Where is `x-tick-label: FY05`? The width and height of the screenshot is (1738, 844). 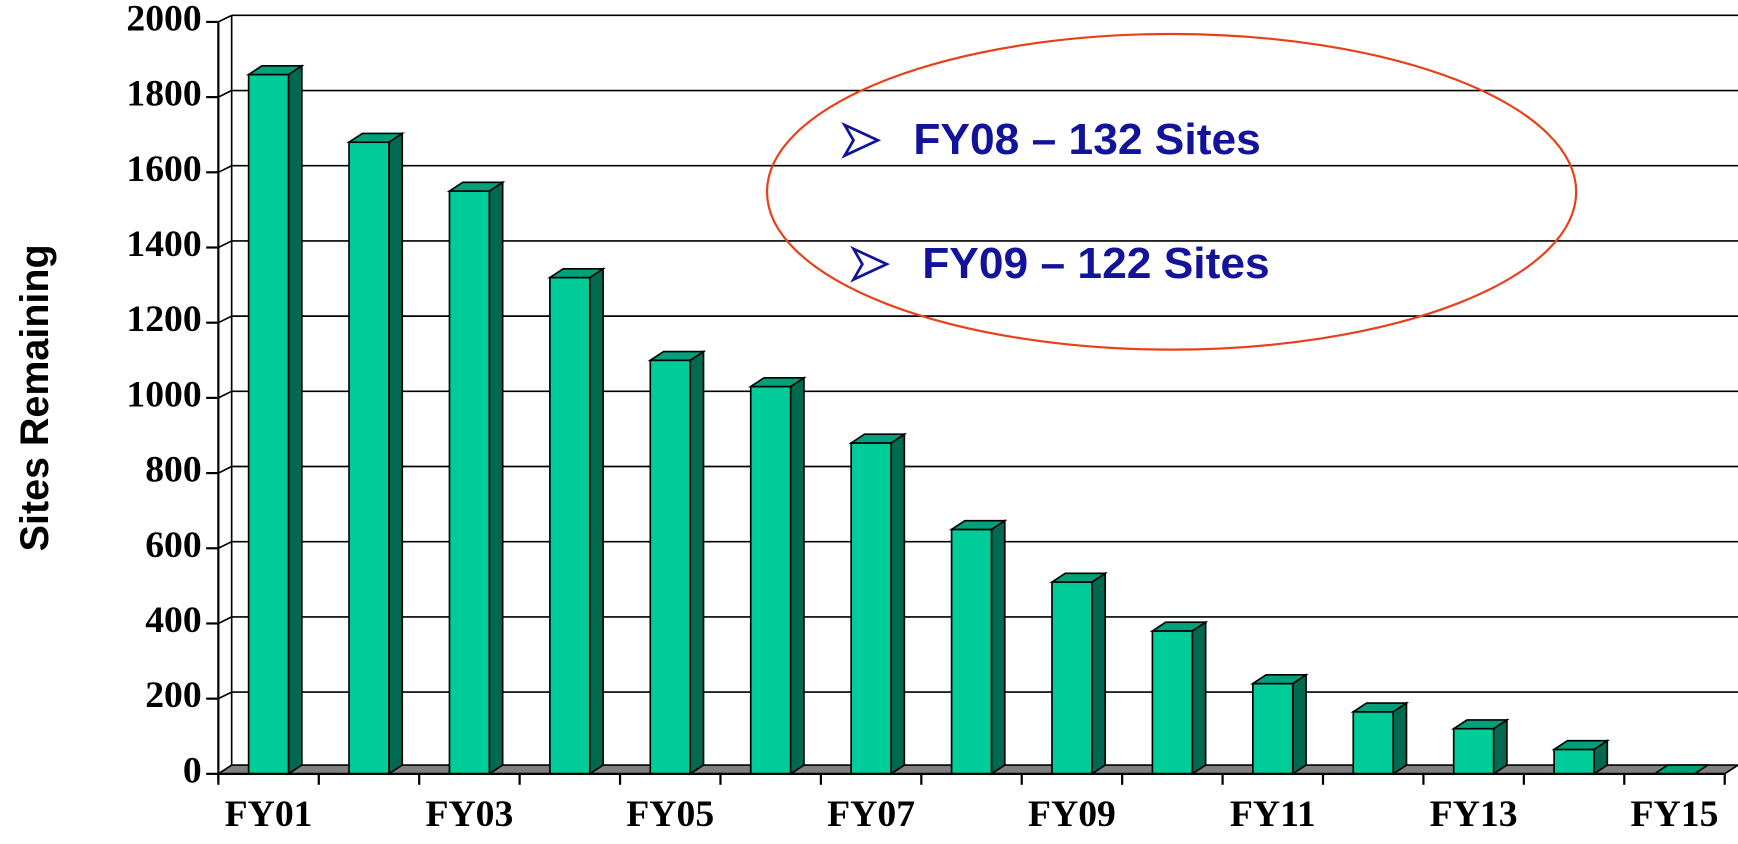
x-tick-label: FY05 is located at coordinates (670, 814).